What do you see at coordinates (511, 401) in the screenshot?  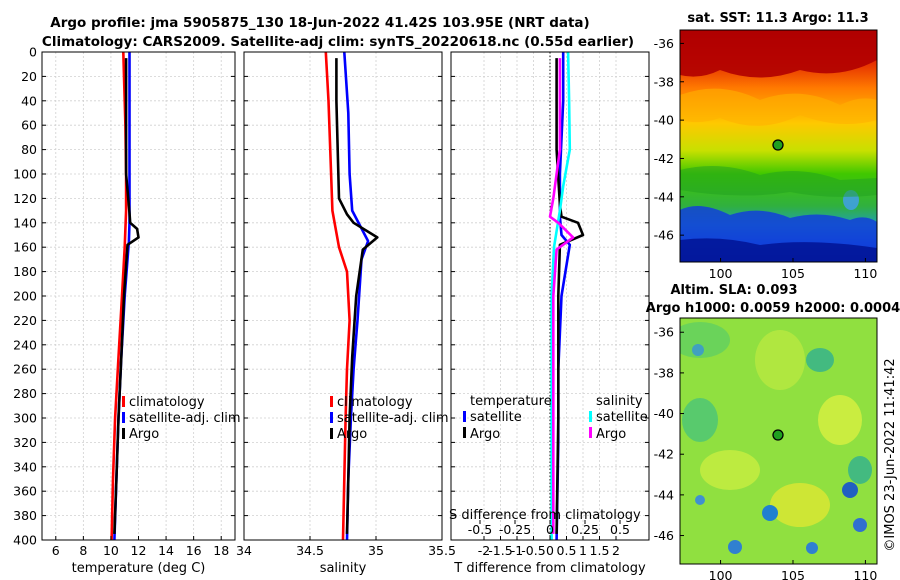 I see `legend-title-temperature: temperature` at bounding box center [511, 401].